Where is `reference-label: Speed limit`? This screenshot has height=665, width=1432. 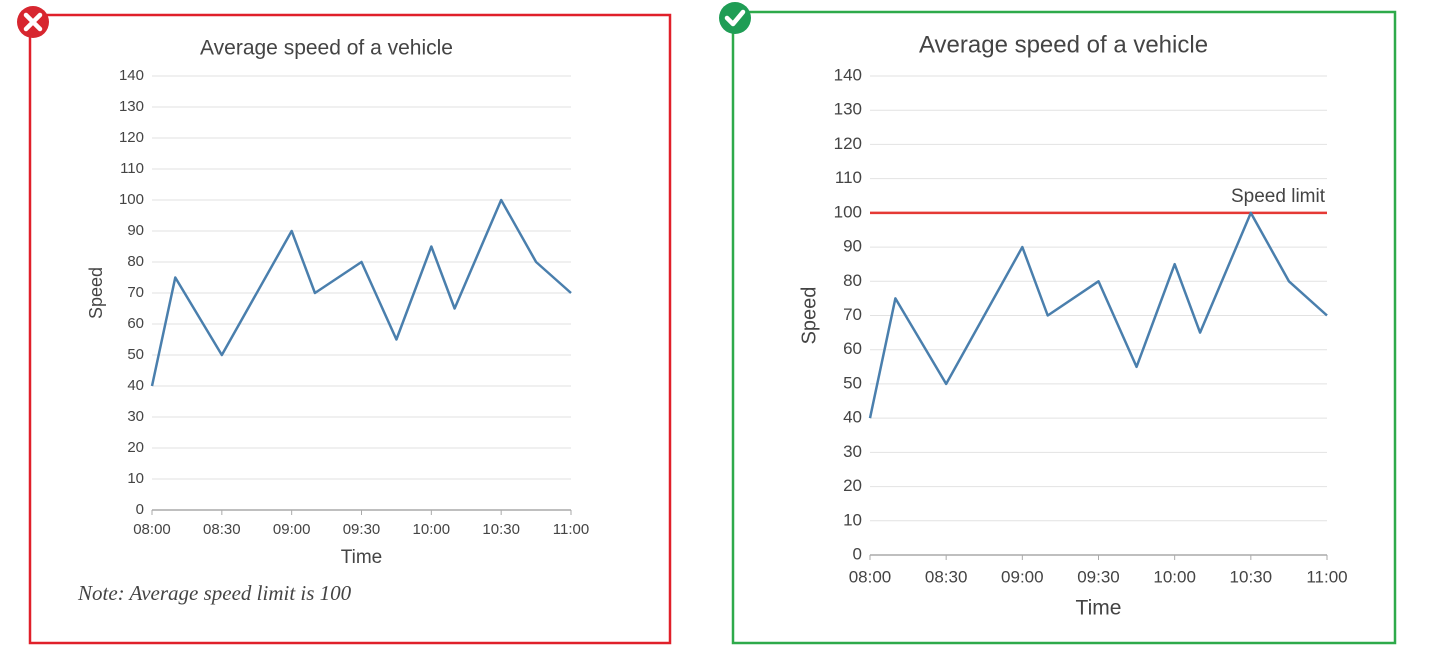
reference-label: Speed limit is located at coordinates (1278, 196).